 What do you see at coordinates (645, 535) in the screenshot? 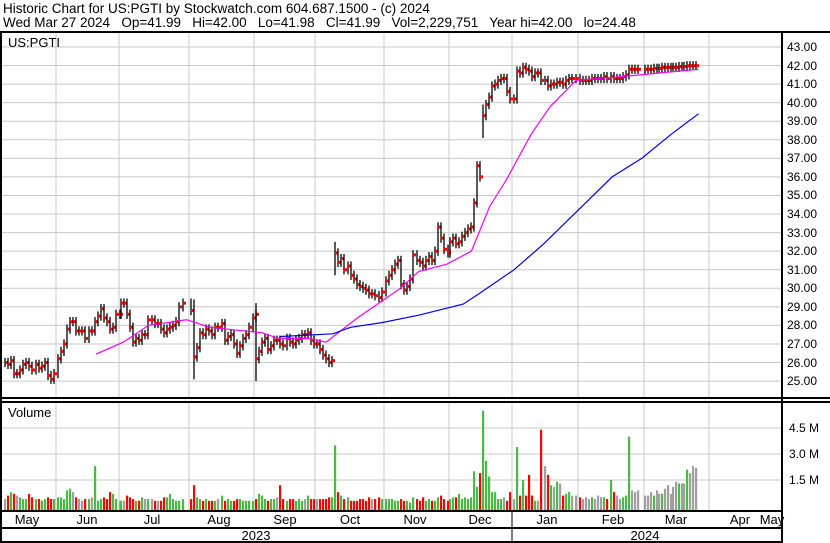
I see `year-label: 2024` at bounding box center [645, 535].